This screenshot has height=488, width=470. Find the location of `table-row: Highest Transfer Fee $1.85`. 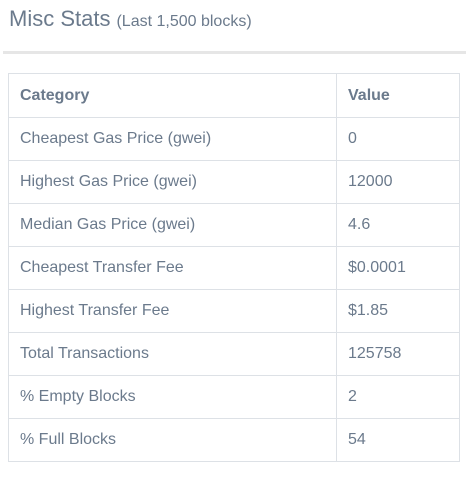

table-row: Highest Transfer Fee $1.85 is located at coordinates (234, 311).